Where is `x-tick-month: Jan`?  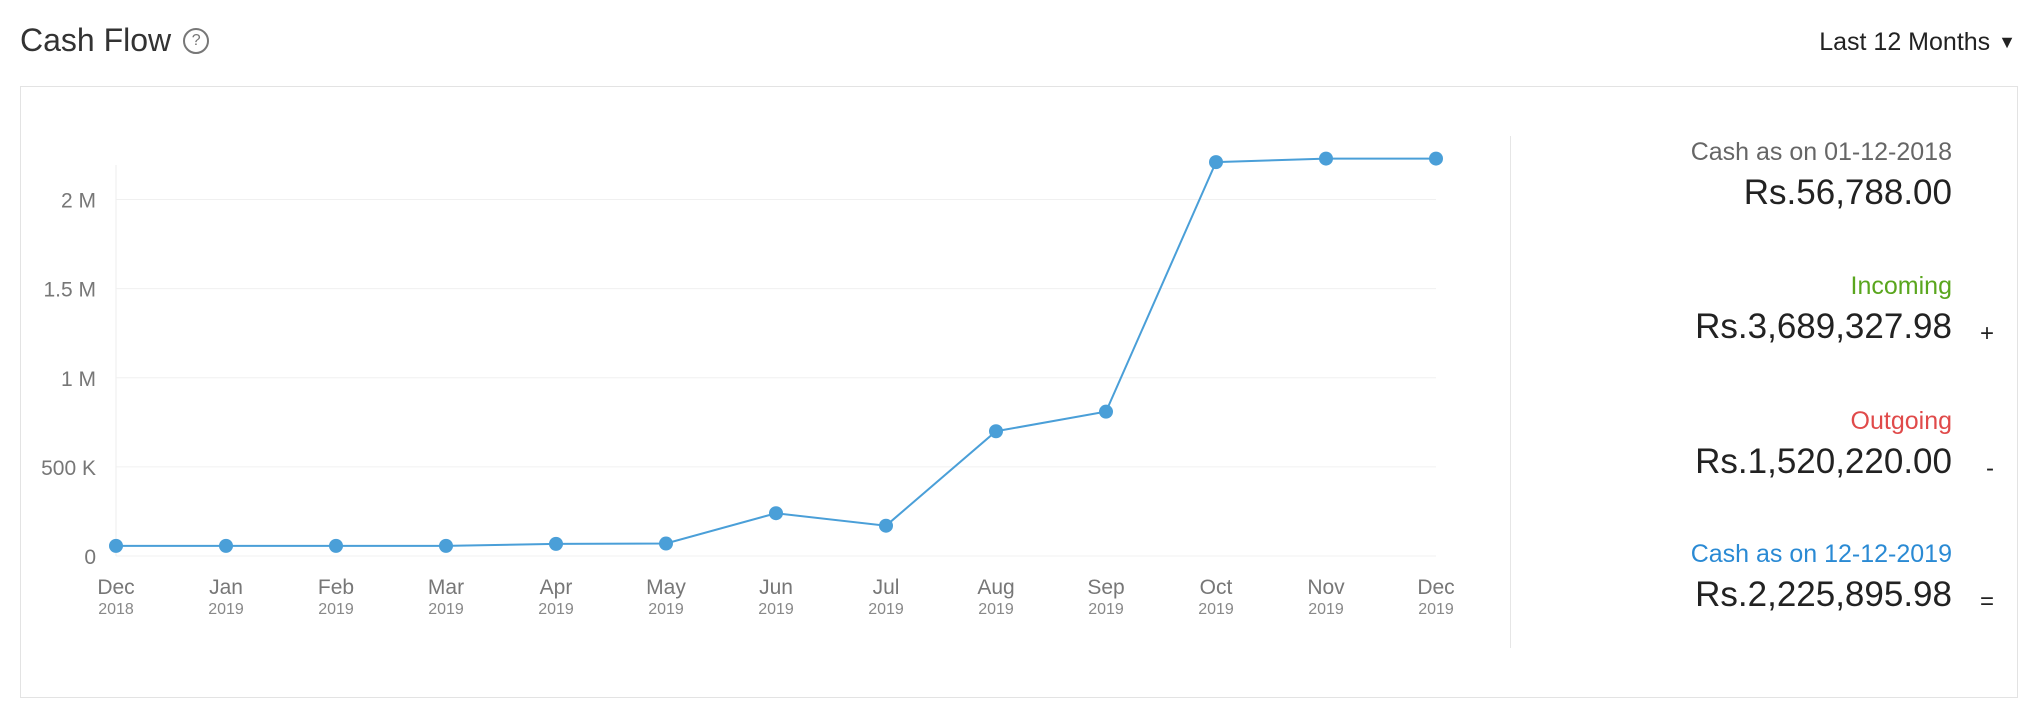 x-tick-month: Jan is located at coordinates (226, 587).